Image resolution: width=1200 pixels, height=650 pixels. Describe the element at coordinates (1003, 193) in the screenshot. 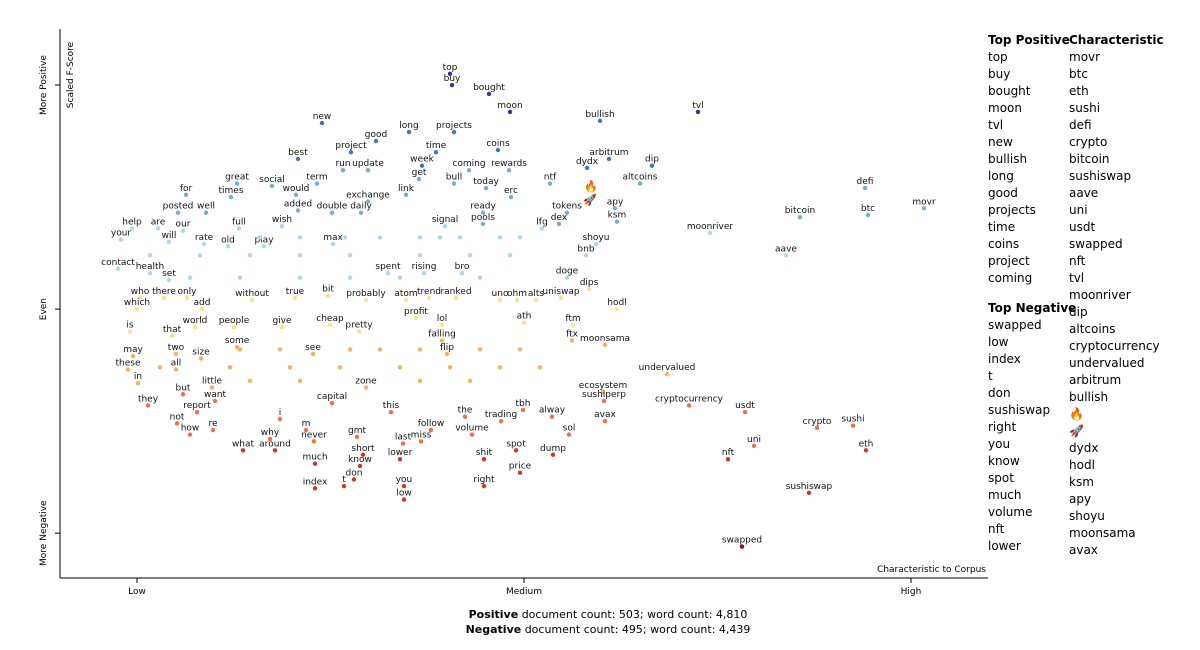

I see `list-term: good` at that location.